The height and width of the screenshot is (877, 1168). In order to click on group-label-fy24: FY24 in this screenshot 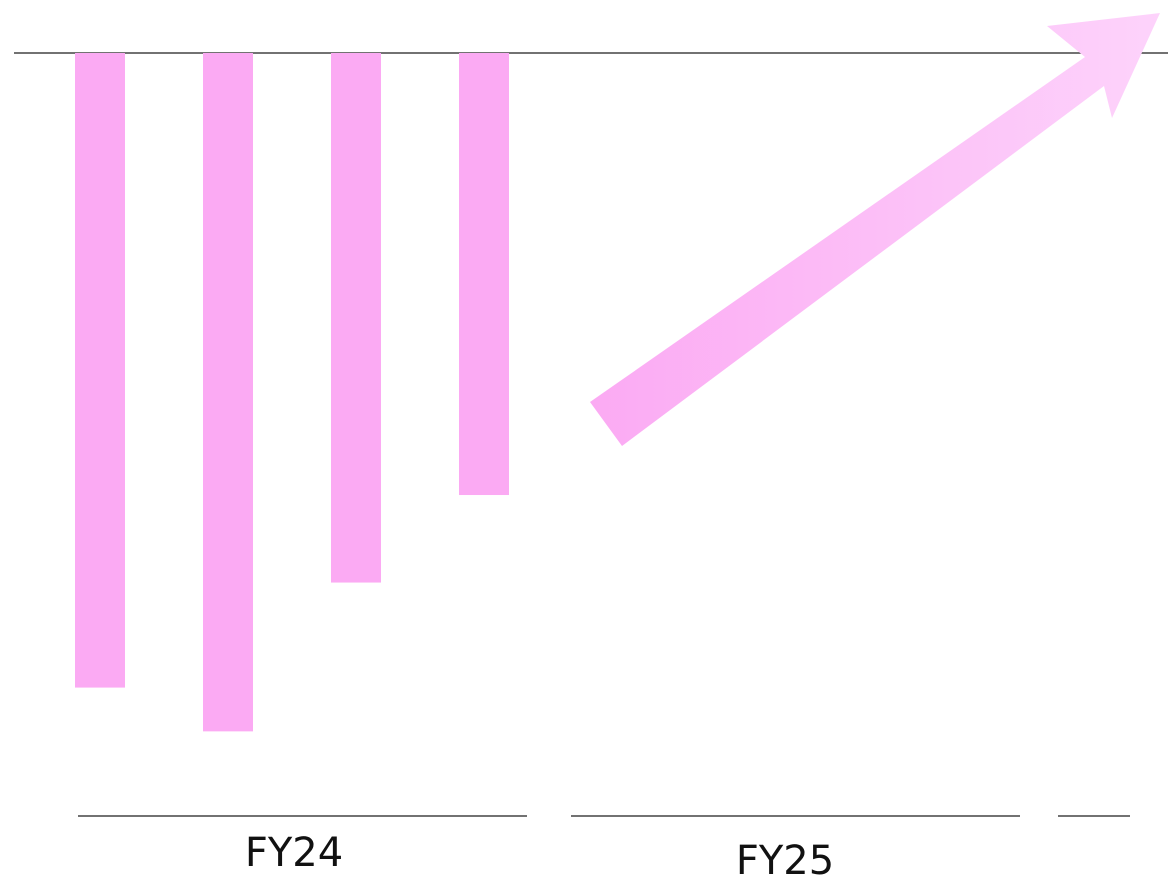, I will do `click(294, 853)`.